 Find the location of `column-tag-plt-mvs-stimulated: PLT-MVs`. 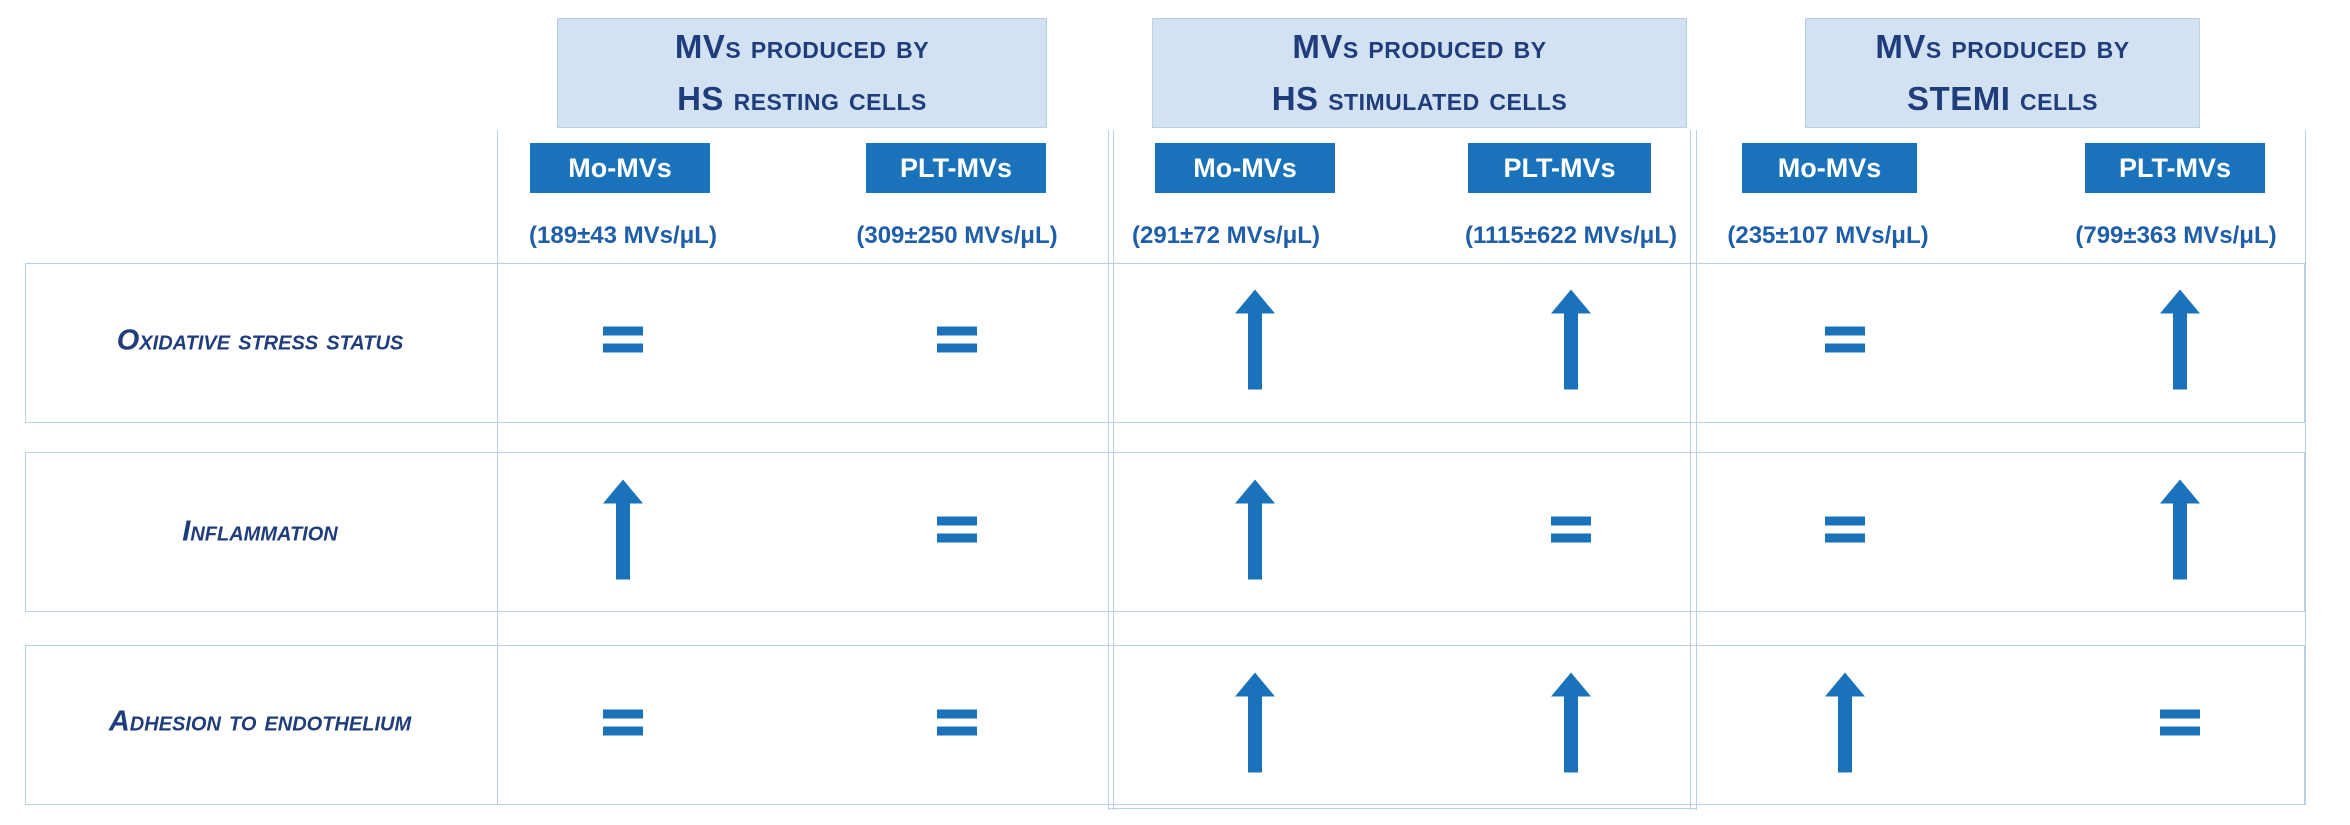

column-tag-plt-mvs-stimulated: PLT-MVs is located at coordinates (1559, 168).